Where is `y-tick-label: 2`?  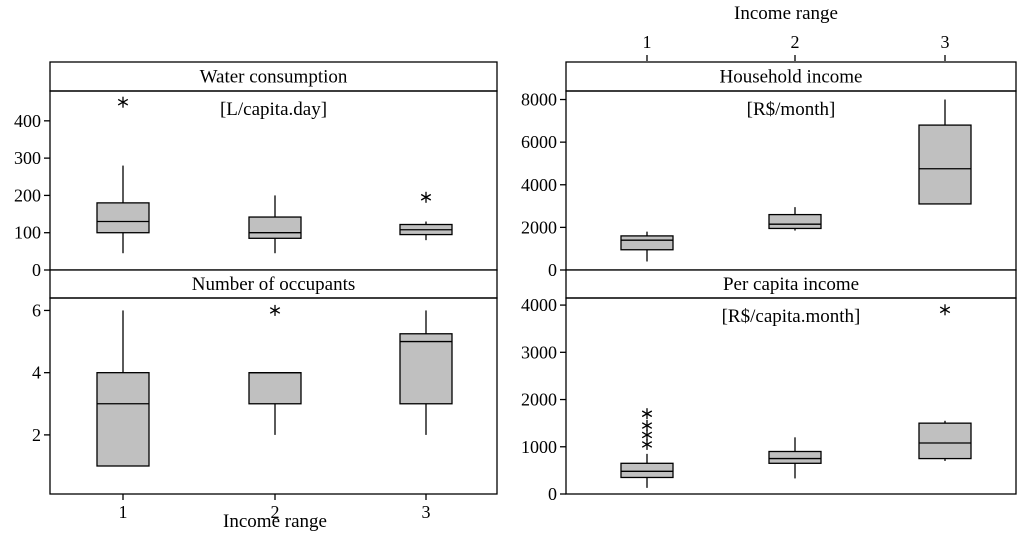 y-tick-label: 2 is located at coordinates (36, 435).